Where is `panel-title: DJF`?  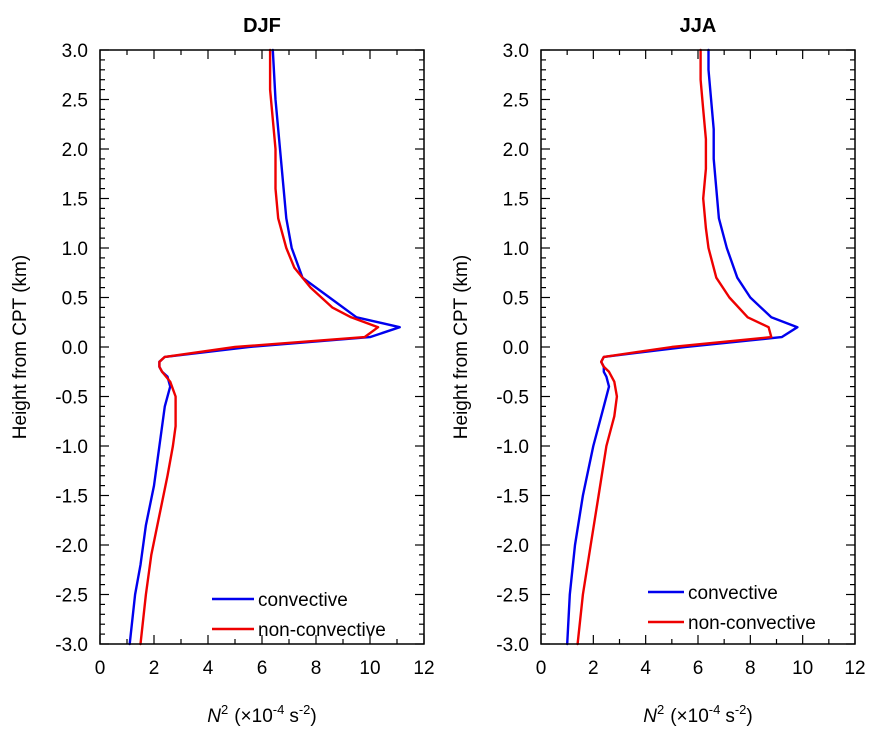
panel-title: DJF is located at coordinates (262, 26).